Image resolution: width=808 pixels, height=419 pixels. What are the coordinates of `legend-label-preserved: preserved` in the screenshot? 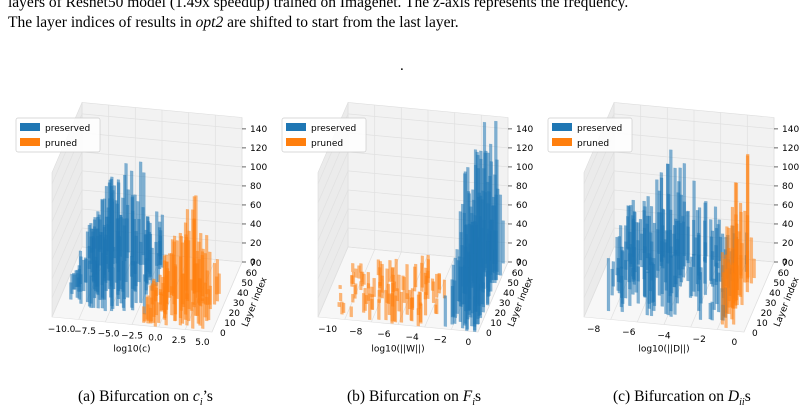 It's located at (599, 129).